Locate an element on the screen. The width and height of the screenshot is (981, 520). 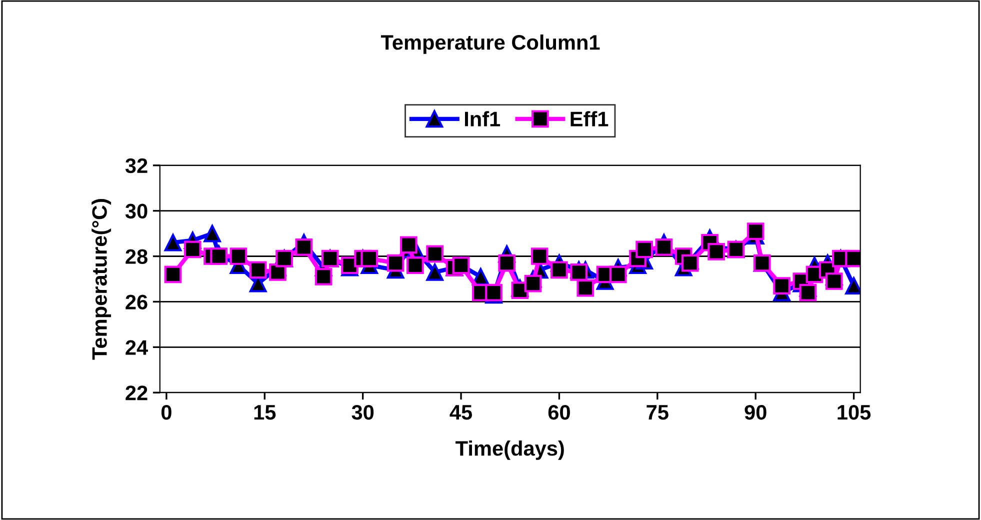
legend-label: Inf1 is located at coordinates (482, 118).